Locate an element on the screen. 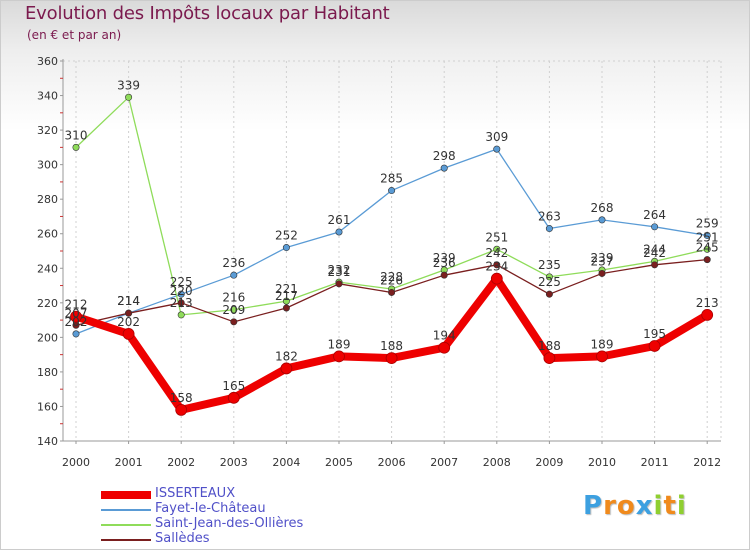 The height and width of the screenshot is (550, 750). data-point-sall-des-2010 is located at coordinates (602, 273).